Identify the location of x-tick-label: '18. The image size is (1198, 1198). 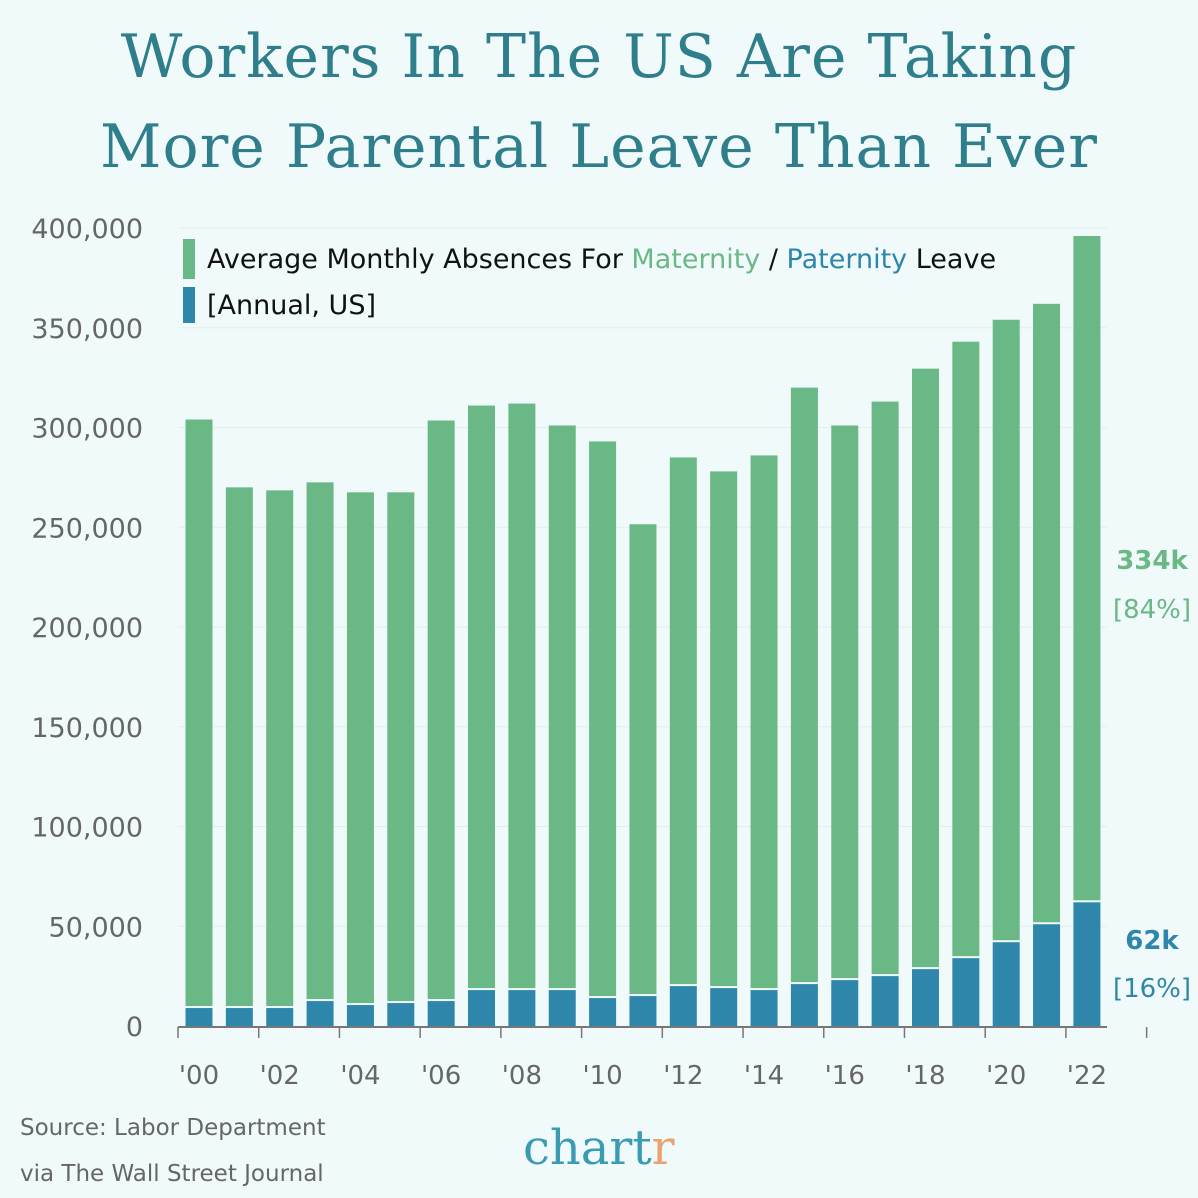
(925, 1076).